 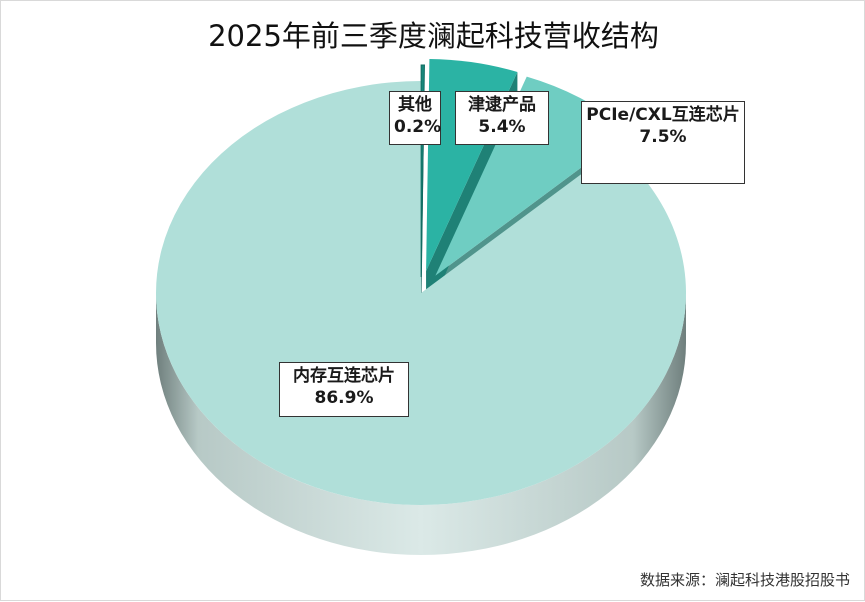 I want to click on data-label-pcie-cxl: PCIe/CXL互连芯片 7.5%, so click(x=663, y=142).